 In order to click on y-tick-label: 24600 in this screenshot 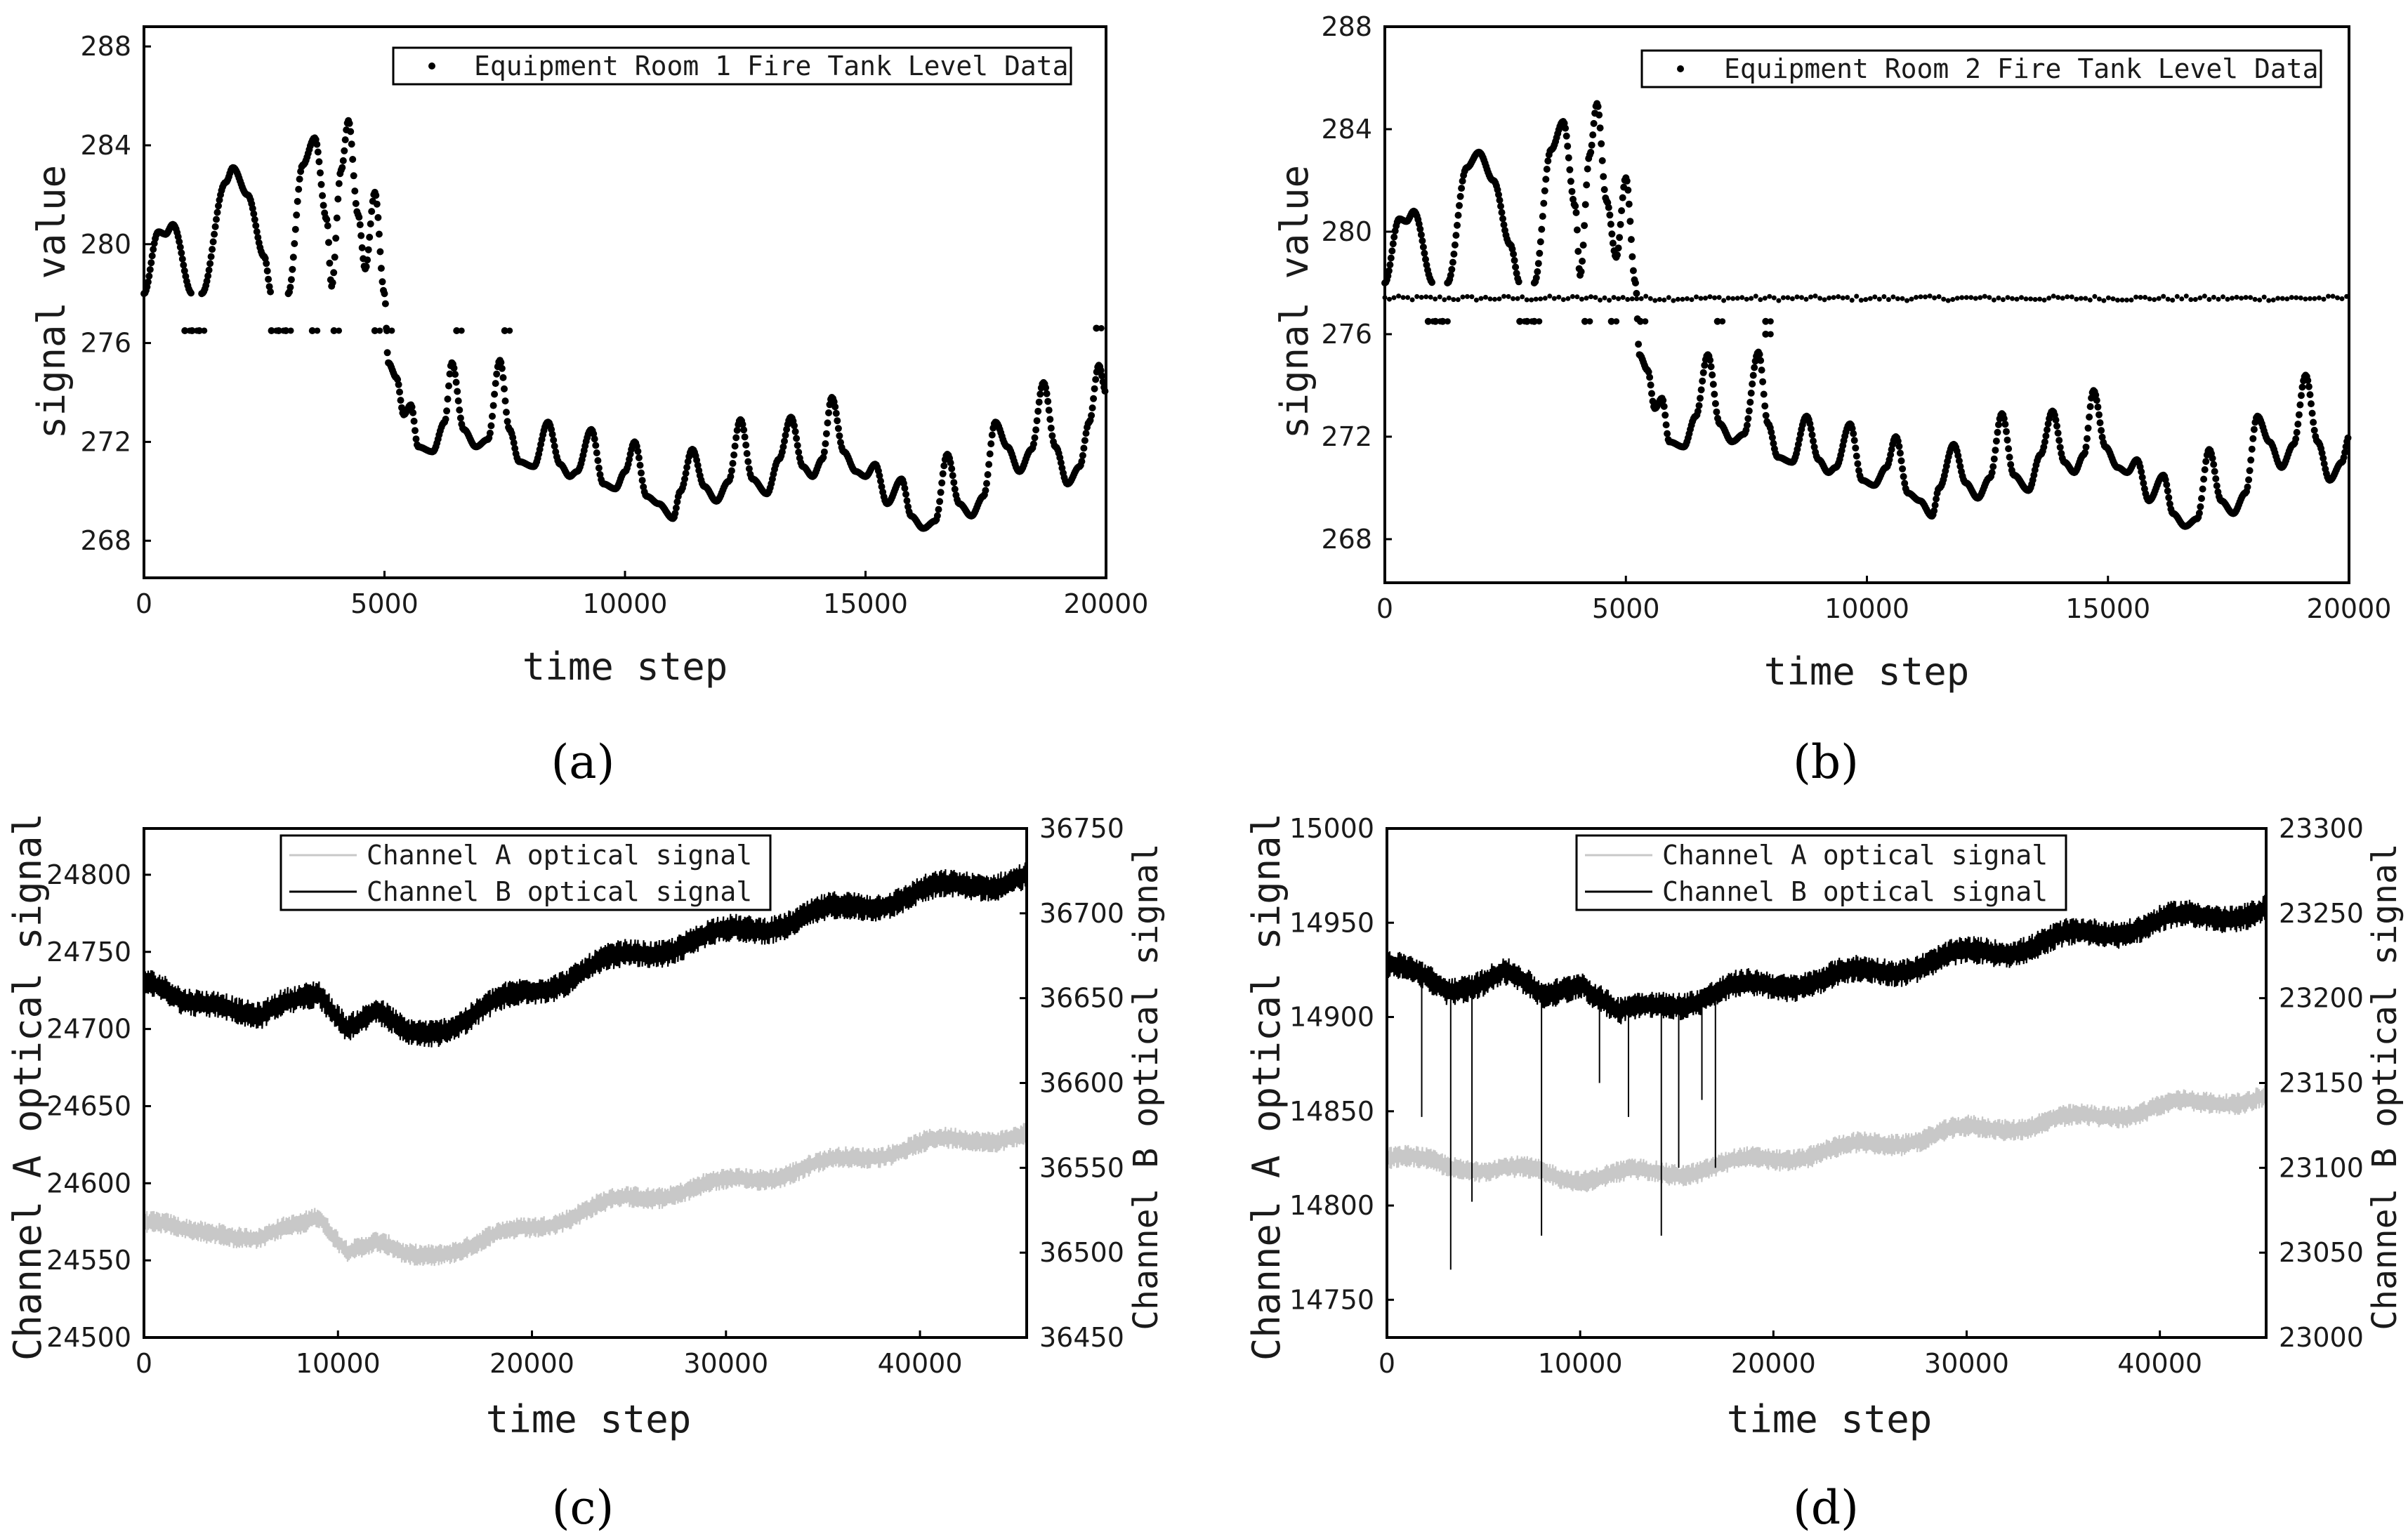, I will do `click(88, 1183)`.